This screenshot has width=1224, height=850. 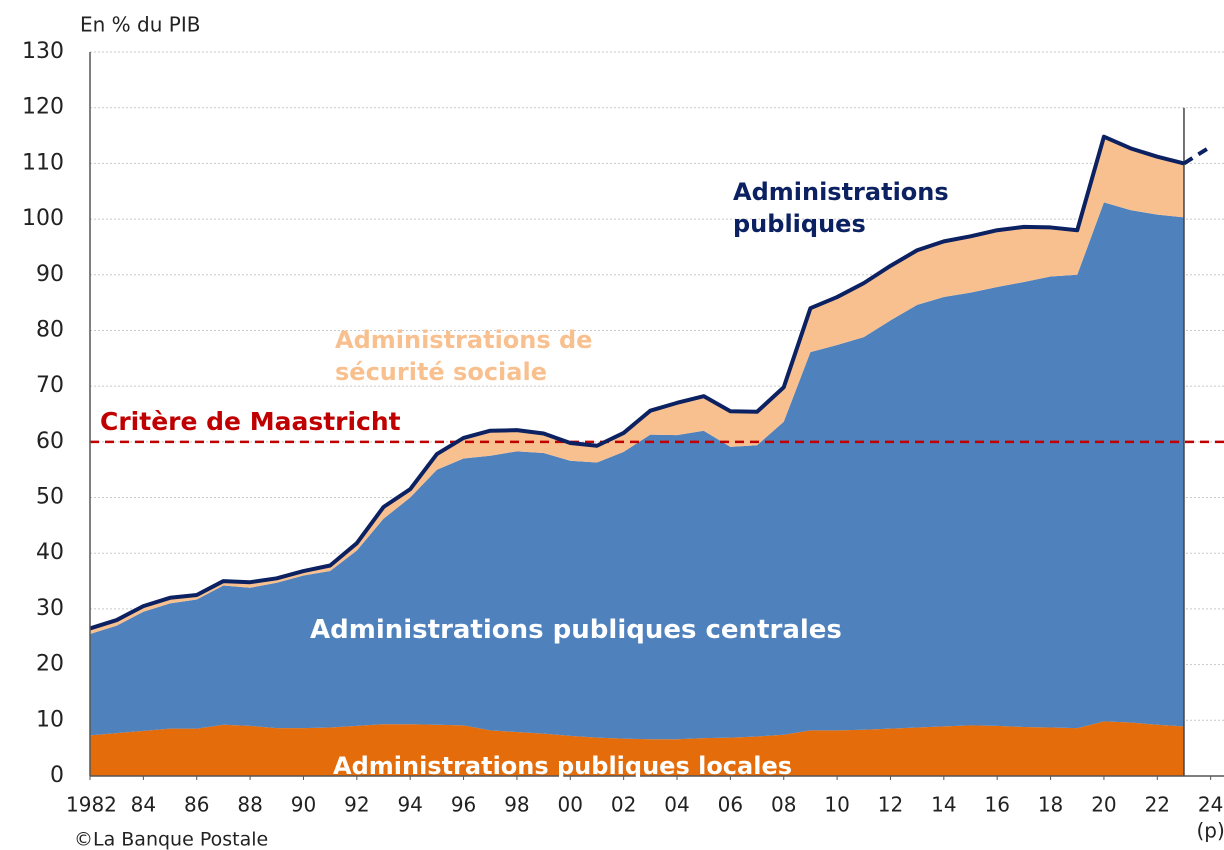 I want to click on y-tick-label: 110, so click(x=43, y=162).